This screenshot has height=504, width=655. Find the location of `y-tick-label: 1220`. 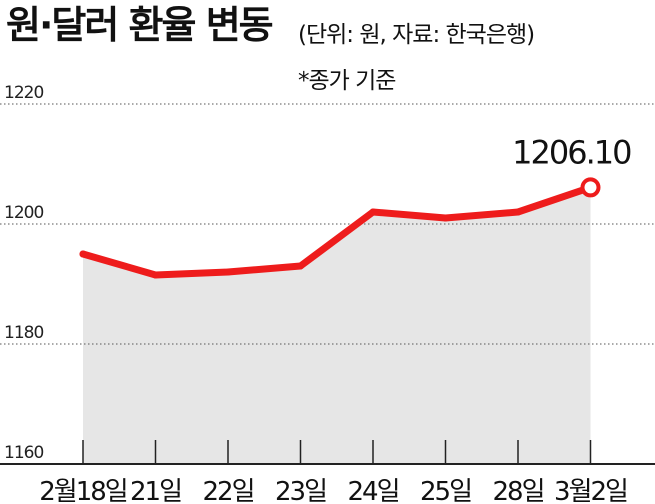

y-tick-label: 1220 is located at coordinates (23, 93).